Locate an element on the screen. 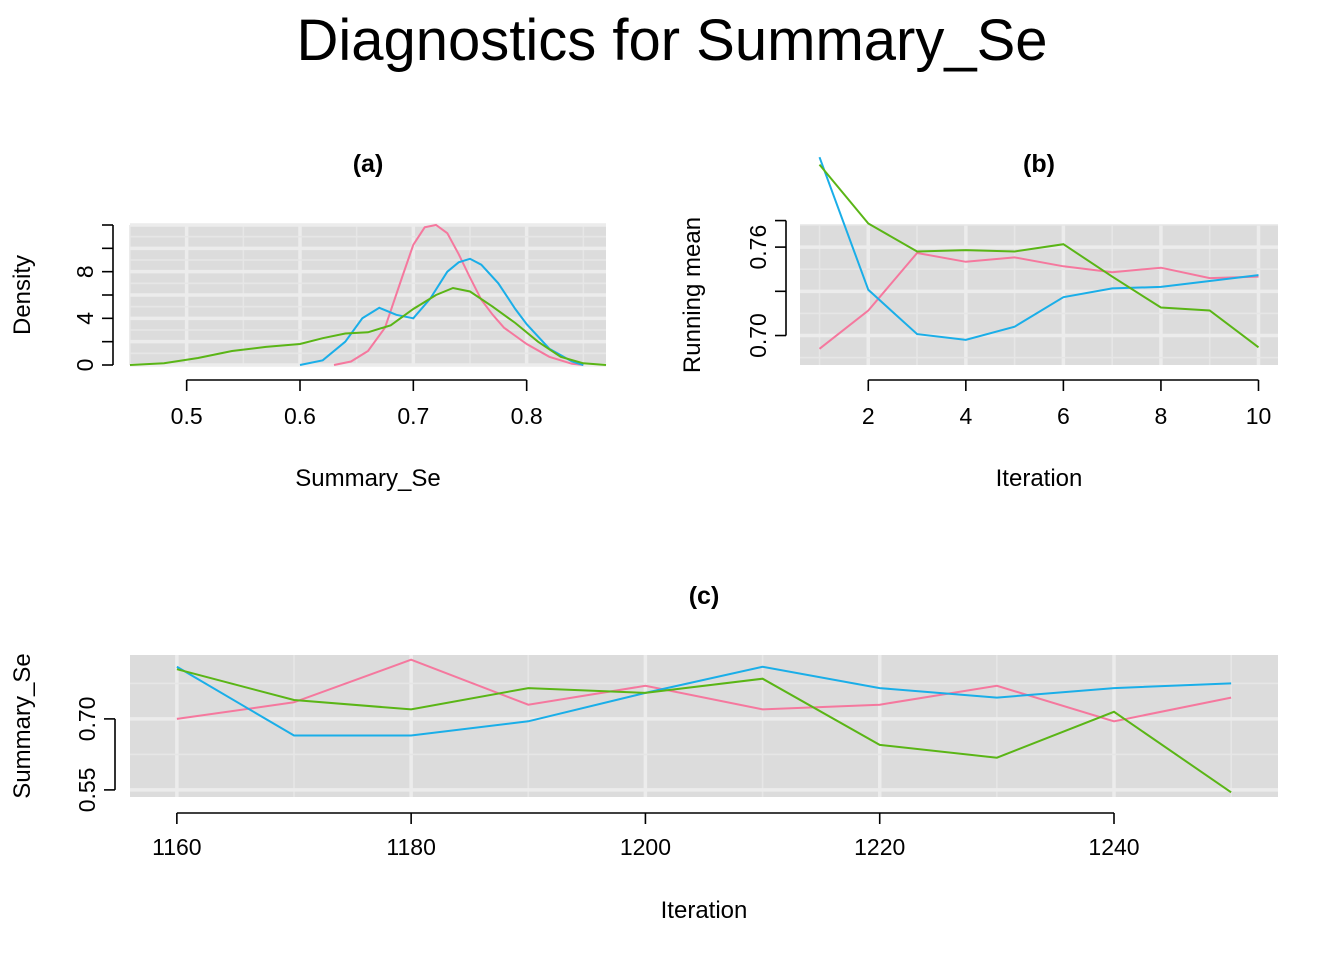 This screenshot has height=960, width=1344. x-tick-label: 1180 is located at coordinates (410, 847).